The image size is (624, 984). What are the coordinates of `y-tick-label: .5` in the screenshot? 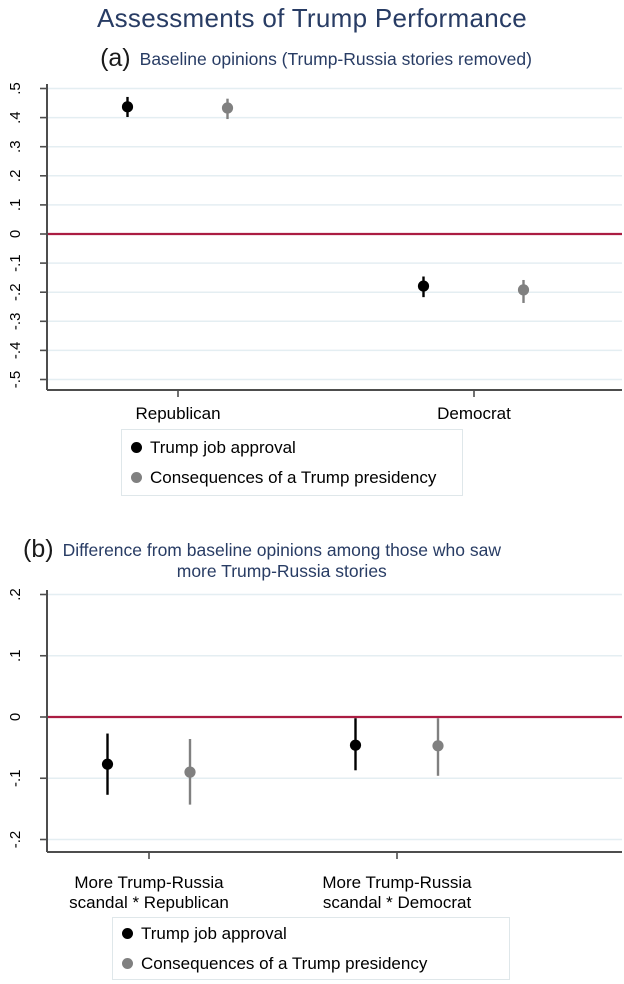 It's located at (15, 88).